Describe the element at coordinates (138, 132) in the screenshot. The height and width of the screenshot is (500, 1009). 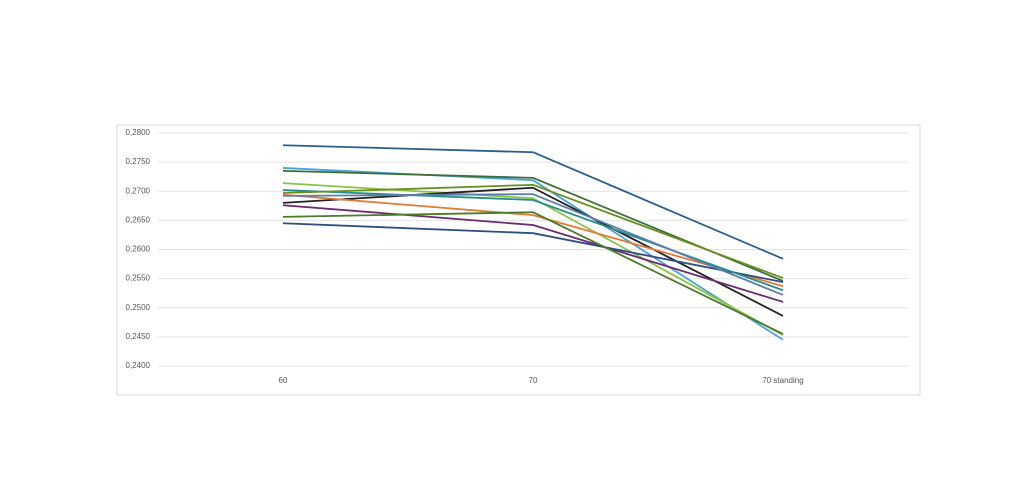
I see `y-tick-label: 0,2800` at that location.